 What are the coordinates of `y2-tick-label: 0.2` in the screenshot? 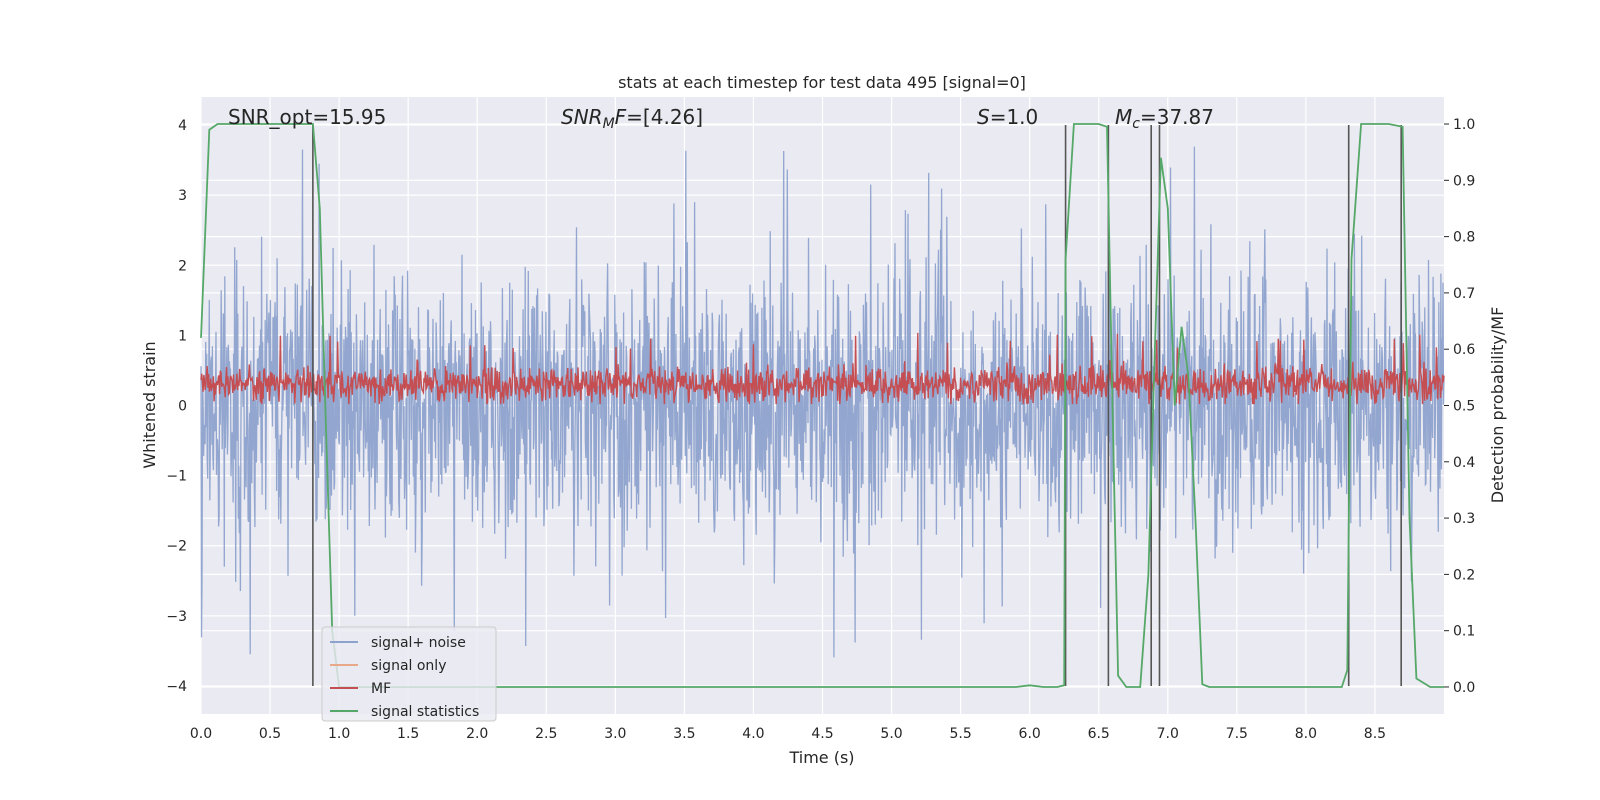 It's located at (1464, 575).